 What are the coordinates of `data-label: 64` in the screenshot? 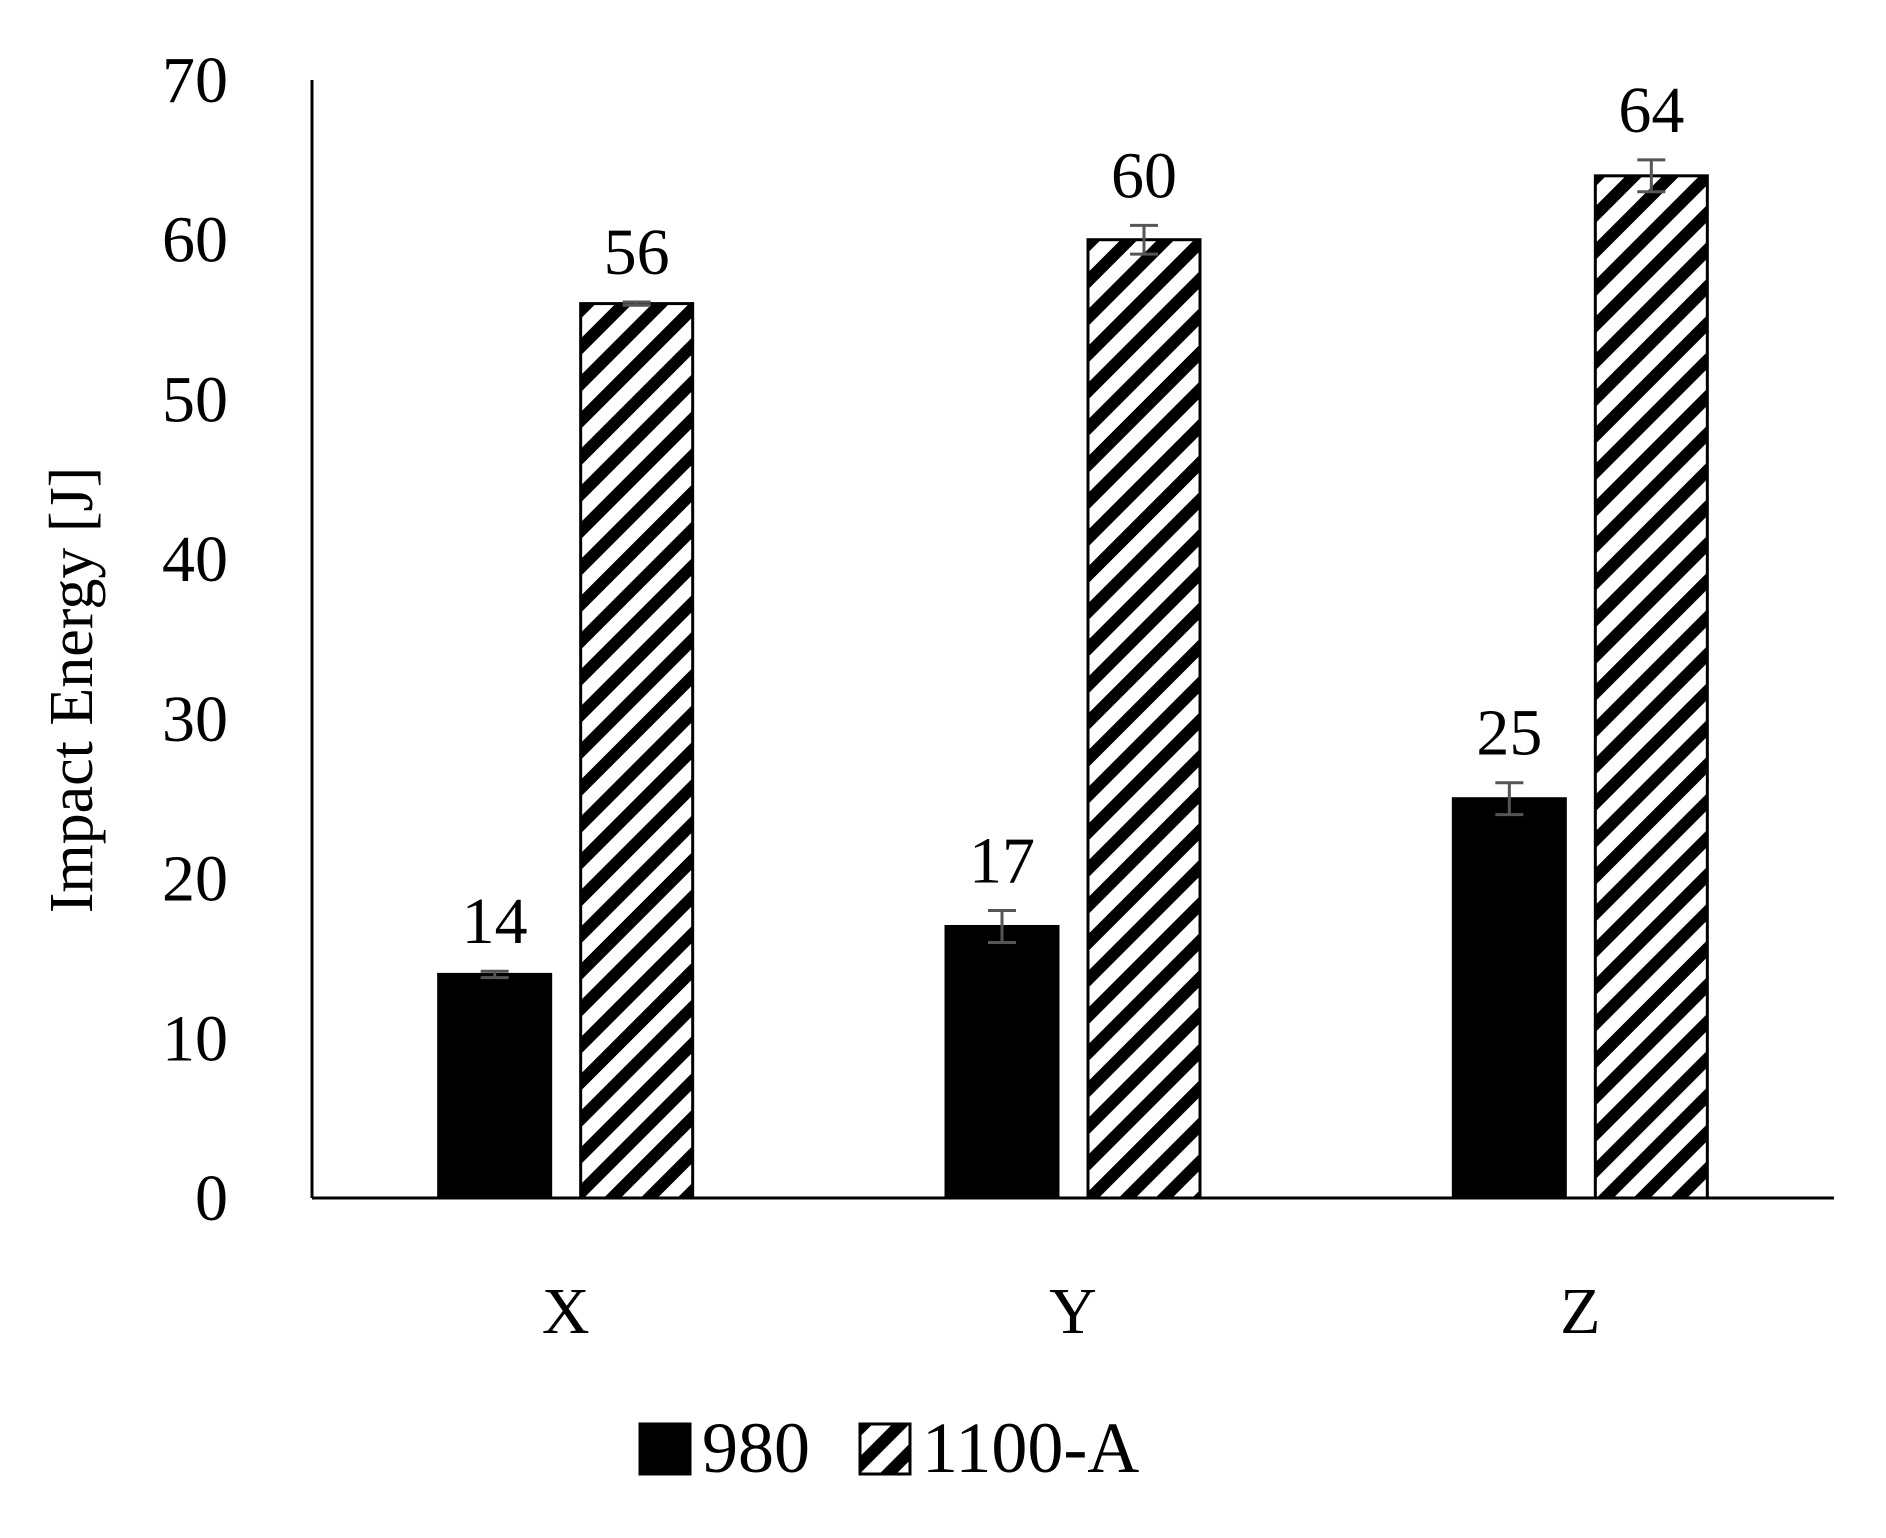 It's located at (1651, 110).